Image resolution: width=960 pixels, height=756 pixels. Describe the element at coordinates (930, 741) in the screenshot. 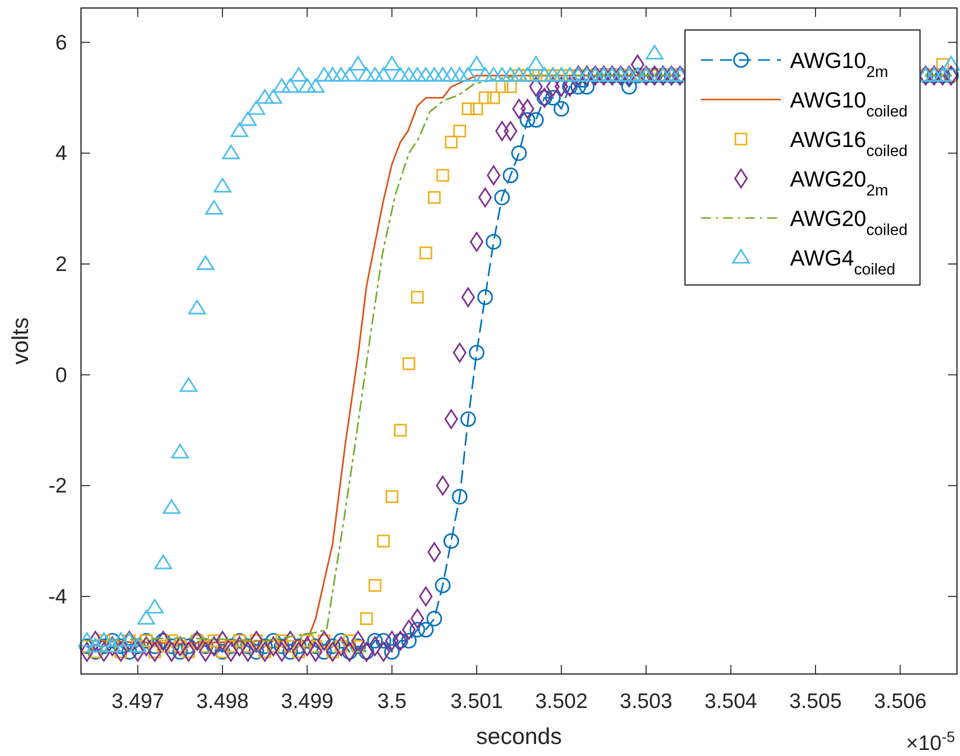

I see `text: ×10$^{-5}$` at that location.